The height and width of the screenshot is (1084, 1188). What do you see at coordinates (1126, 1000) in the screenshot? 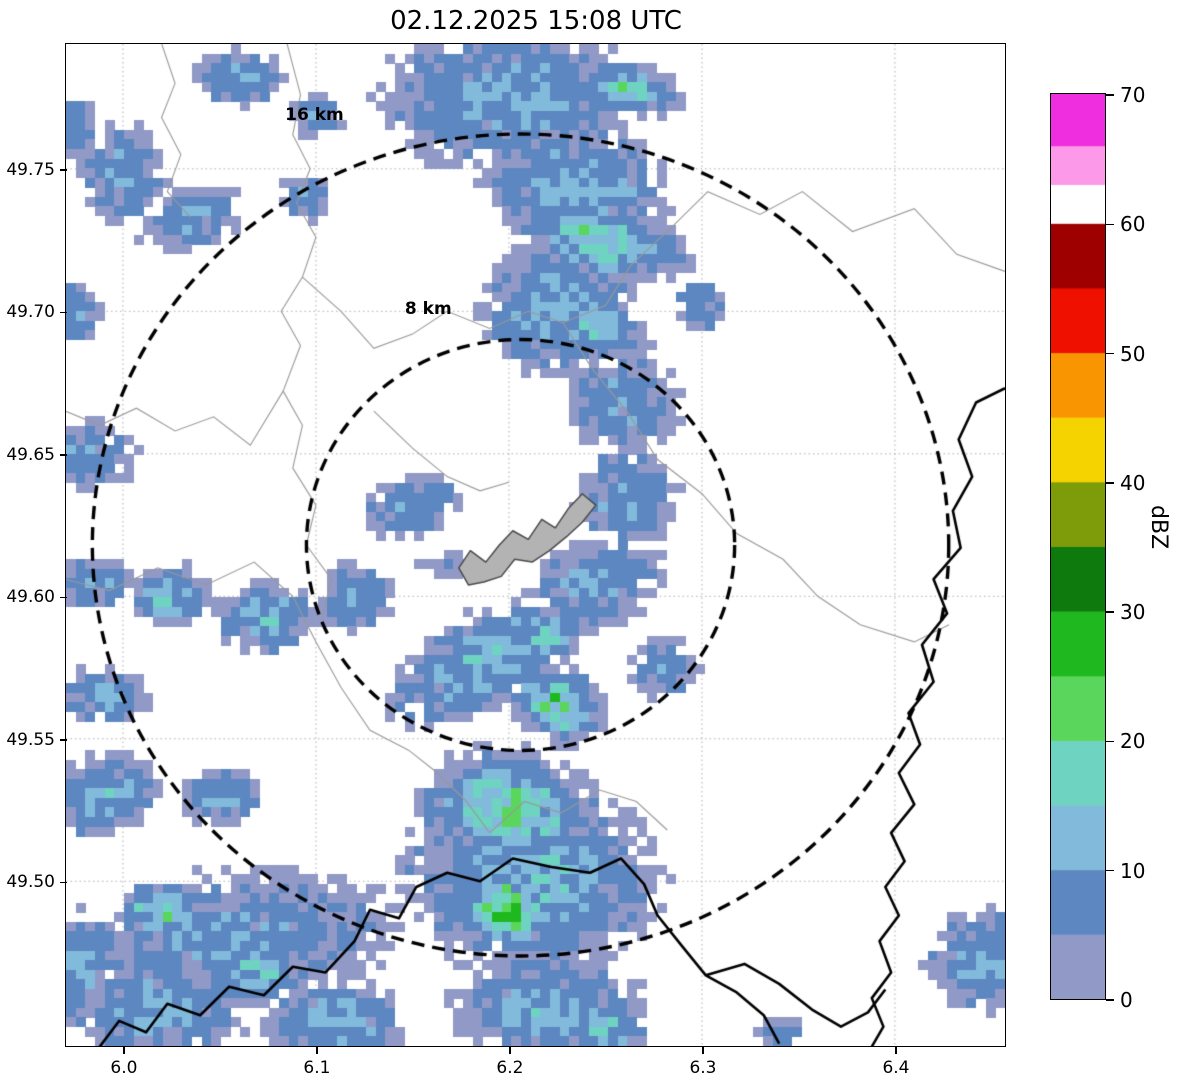
I see `colorbar-tick-label: 0` at bounding box center [1126, 1000].